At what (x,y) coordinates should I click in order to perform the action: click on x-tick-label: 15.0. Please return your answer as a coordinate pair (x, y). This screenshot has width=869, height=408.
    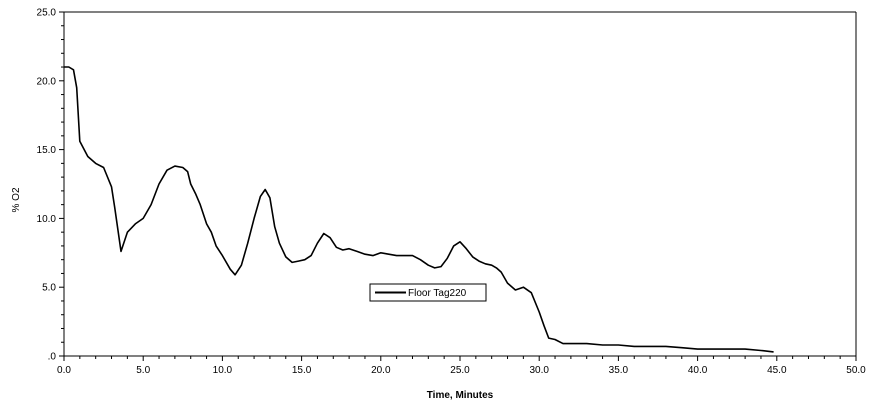
    Looking at the image, I should click on (302, 370).